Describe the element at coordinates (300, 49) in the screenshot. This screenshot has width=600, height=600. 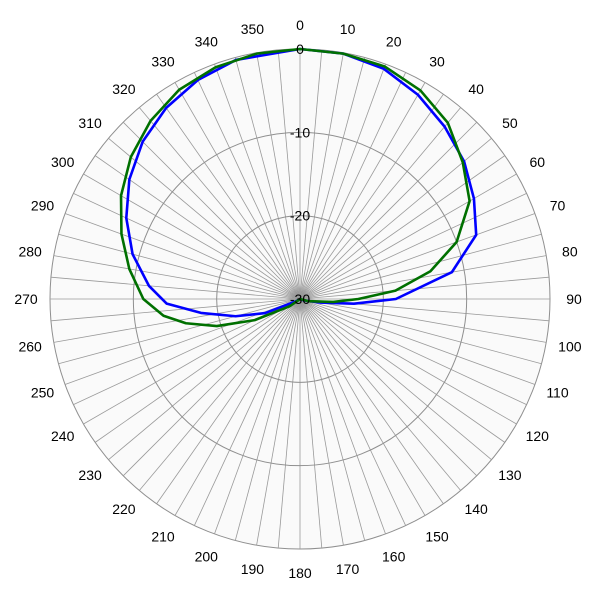
I see `radial-tick-label: 0` at that location.